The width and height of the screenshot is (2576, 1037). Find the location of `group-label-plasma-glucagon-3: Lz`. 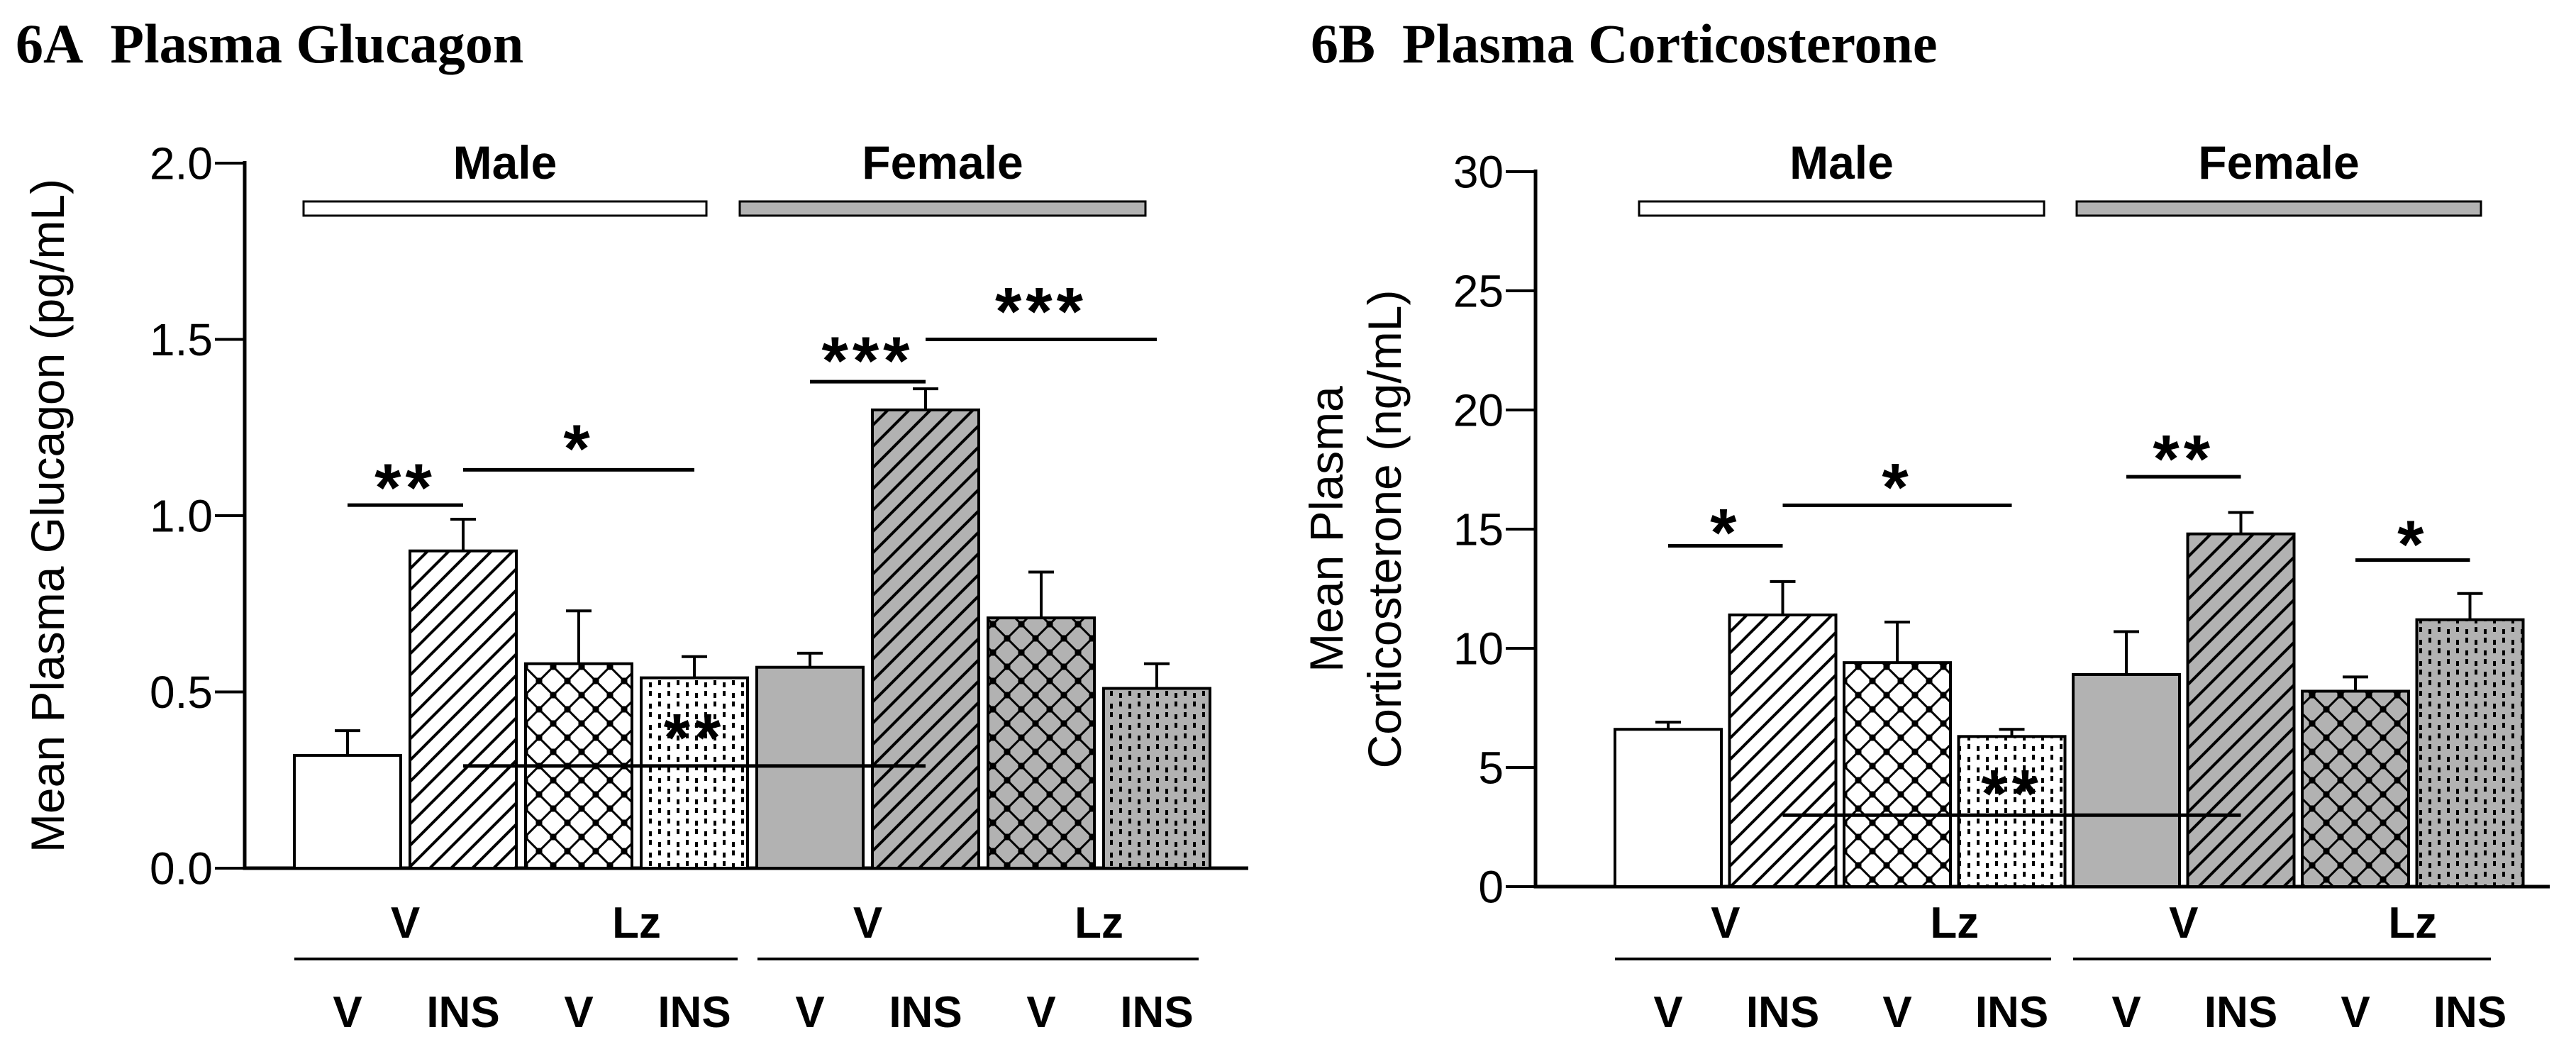

group-label-plasma-glucagon-3: Lz is located at coordinates (1099, 923).